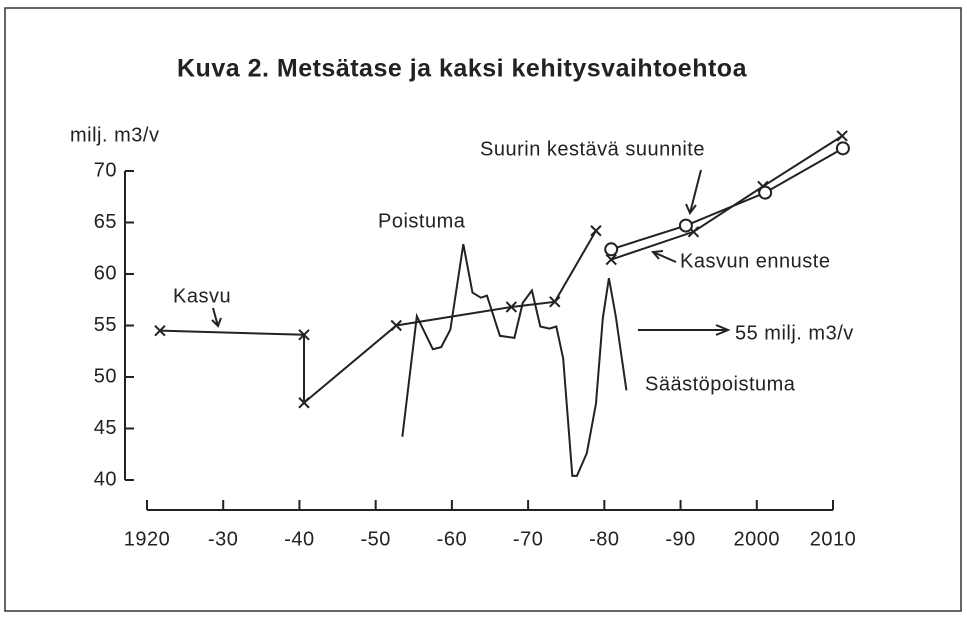 Image resolution: width=967 pixels, height=621 pixels. Describe the element at coordinates (528, 539) in the screenshot. I see `x-tick-label: -70` at that location.